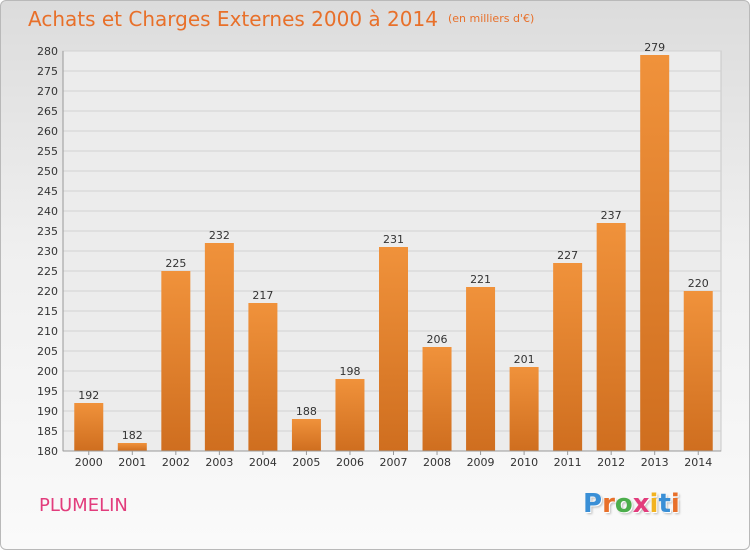  I want to click on x-tick-label: 2004, so click(263, 462).